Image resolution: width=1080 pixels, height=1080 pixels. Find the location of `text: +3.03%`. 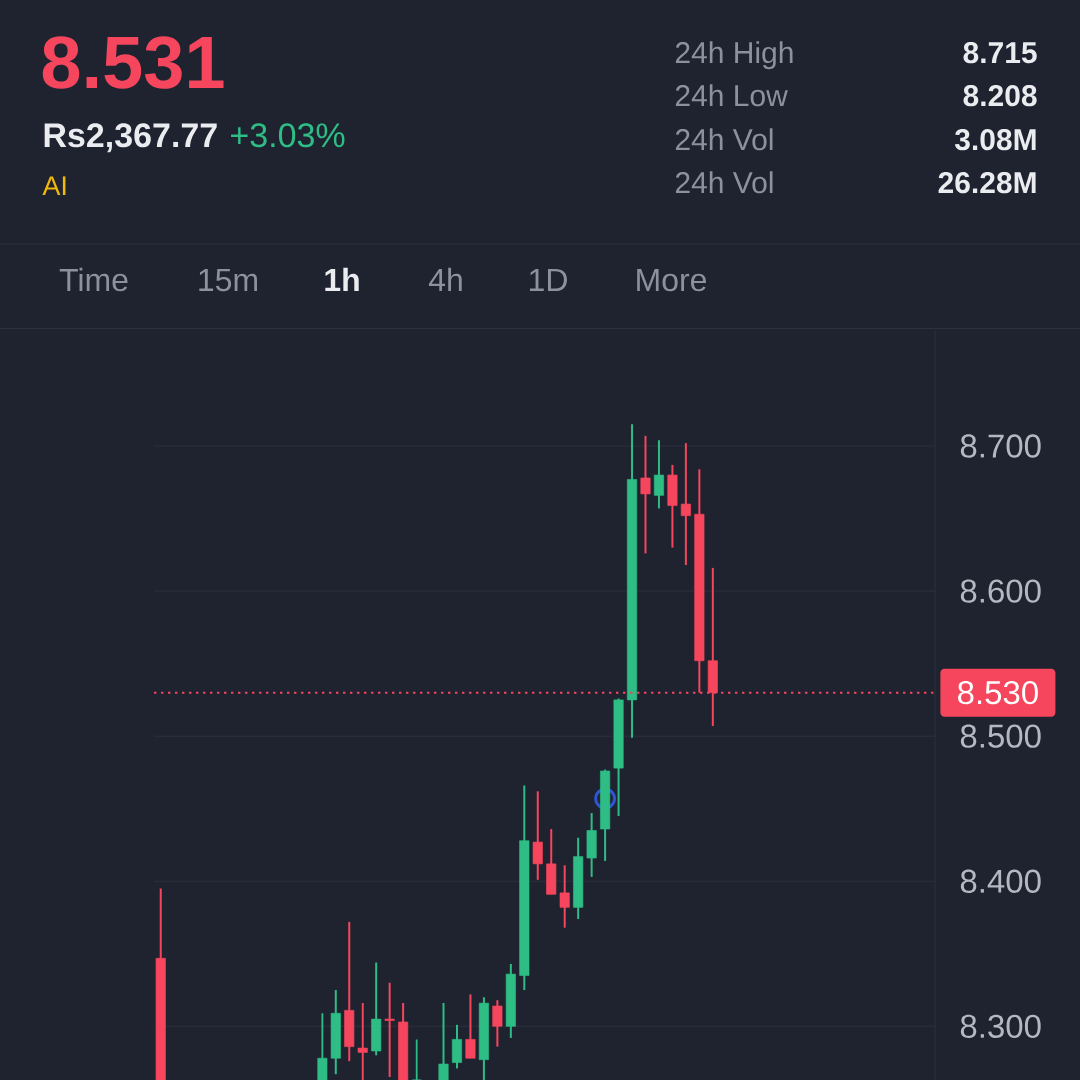

text: +3.03% is located at coordinates (288, 135).